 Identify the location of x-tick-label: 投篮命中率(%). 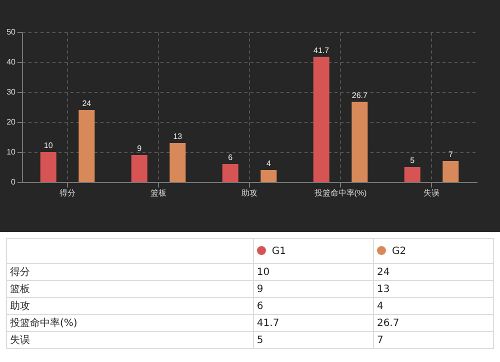
(340, 193).